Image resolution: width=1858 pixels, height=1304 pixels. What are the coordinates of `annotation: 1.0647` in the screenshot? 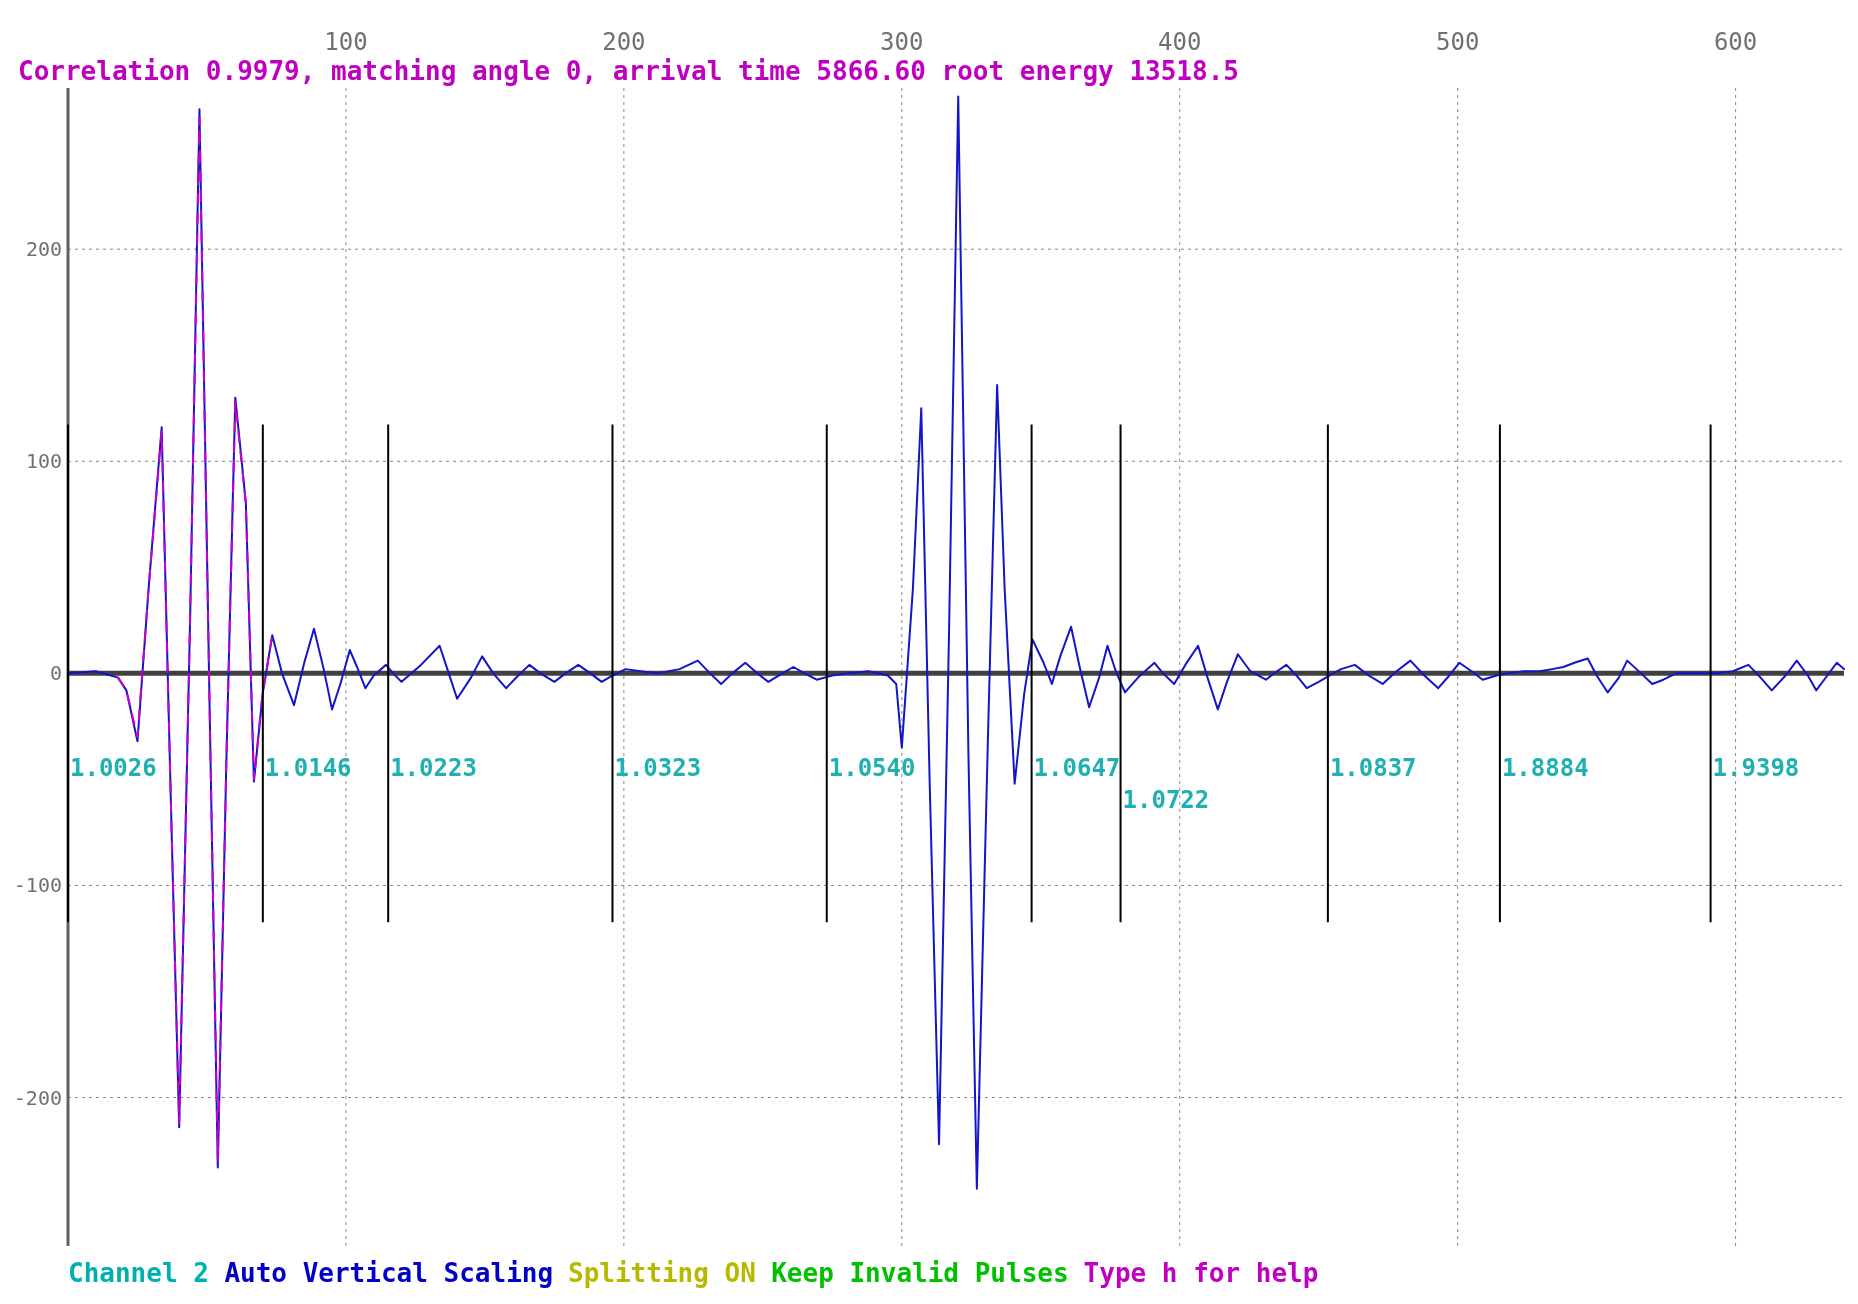 It's located at (1077, 767).